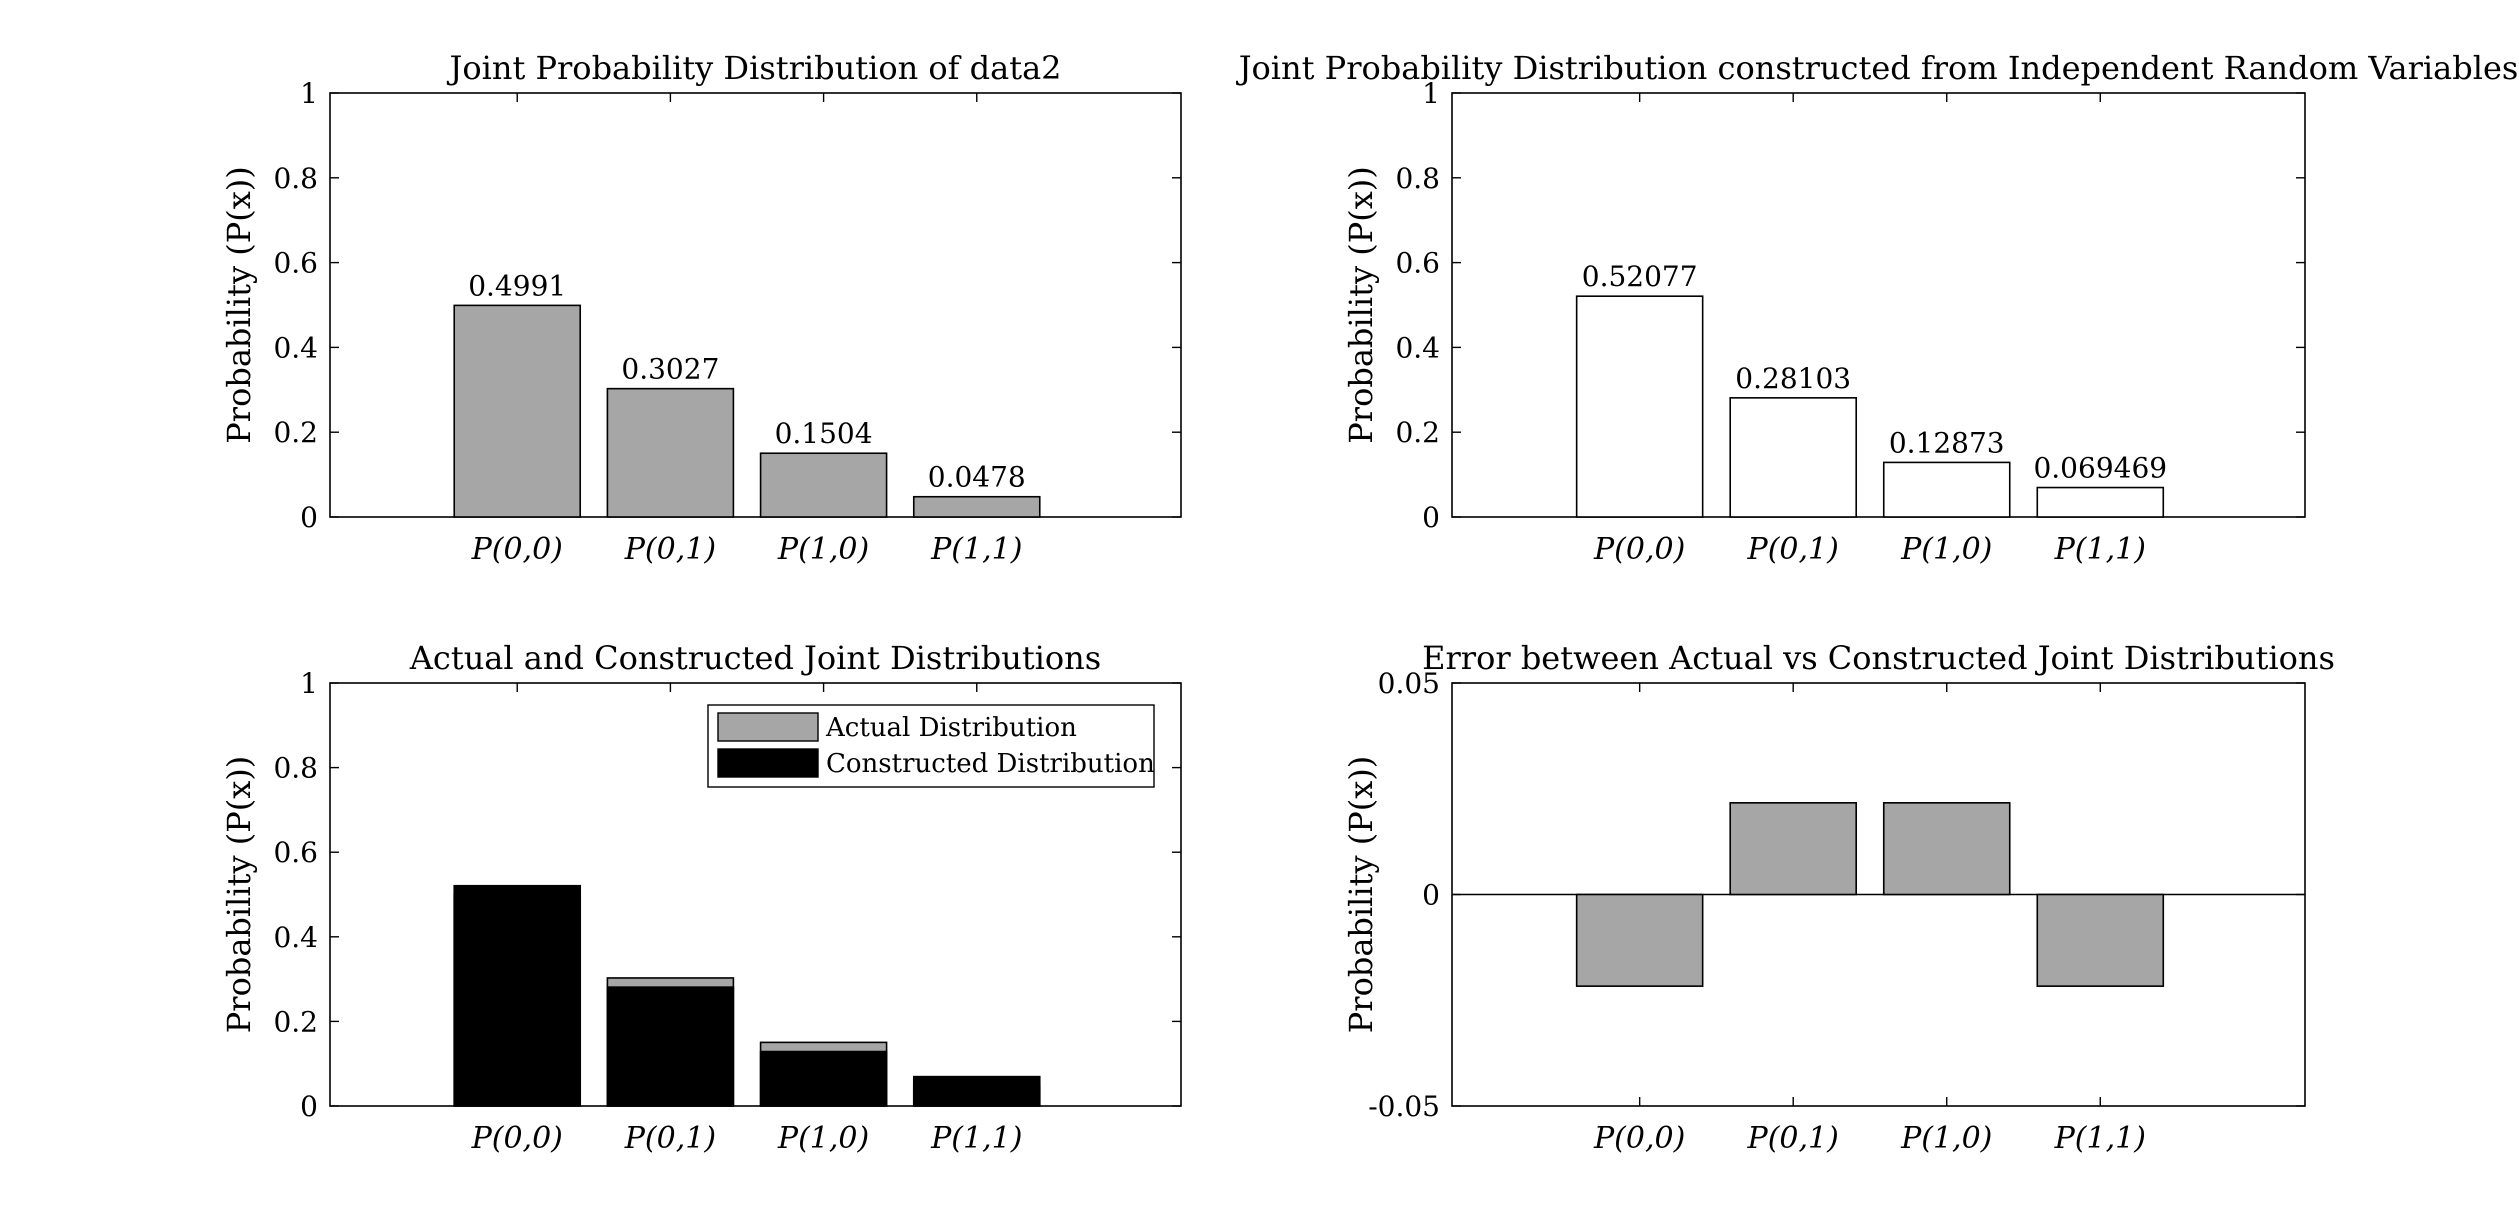 This screenshot has width=2519, height=1229. Describe the element at coordinates (754, 68) in the screenshot. I see `chart-title: Joint Probability Distribution of data2` at that location.